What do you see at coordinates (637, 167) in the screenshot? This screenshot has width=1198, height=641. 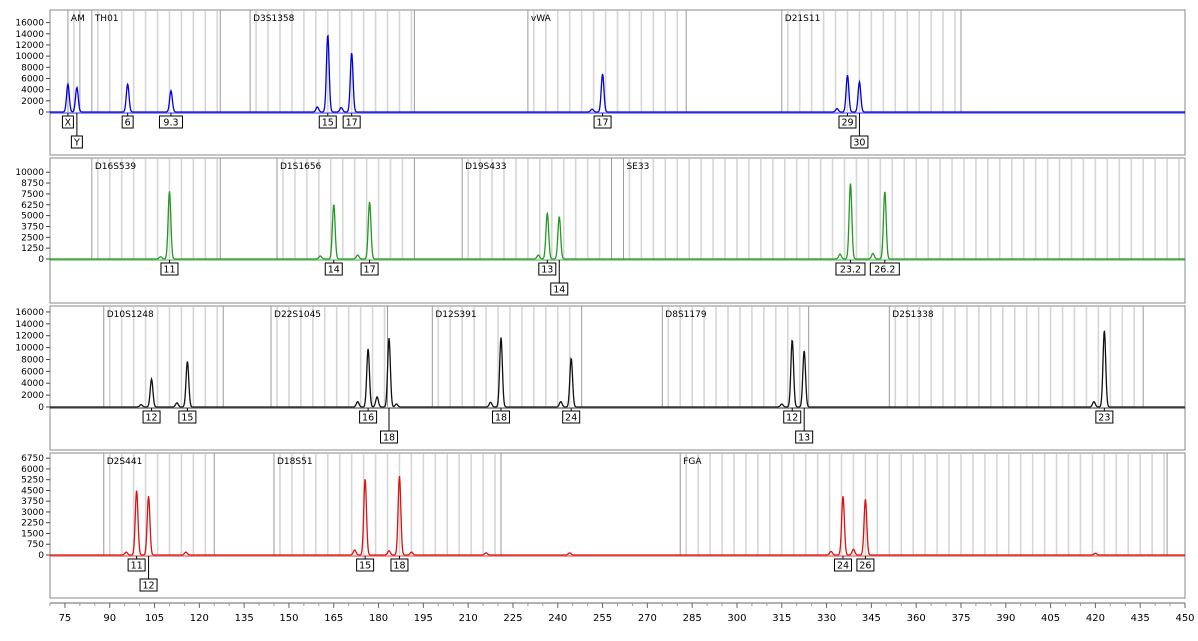 I see `marker-name: SE33` at bounding box center [637, 167].